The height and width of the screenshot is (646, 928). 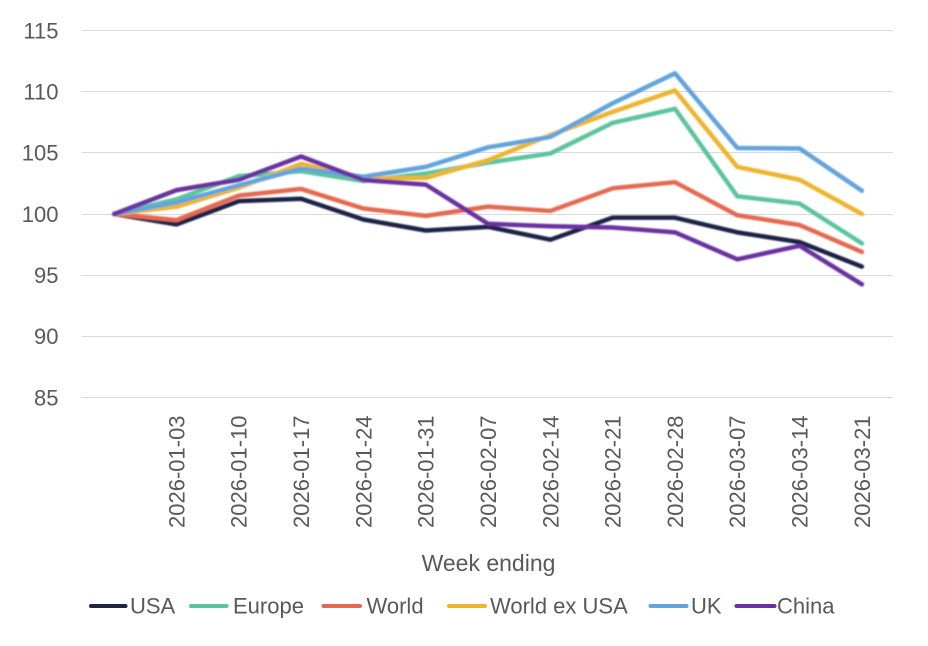 What do you see at coordinates (176, 471) in the screenshot?
I see `svg-text: 2026-01-03` at bounding box center [176, 471].